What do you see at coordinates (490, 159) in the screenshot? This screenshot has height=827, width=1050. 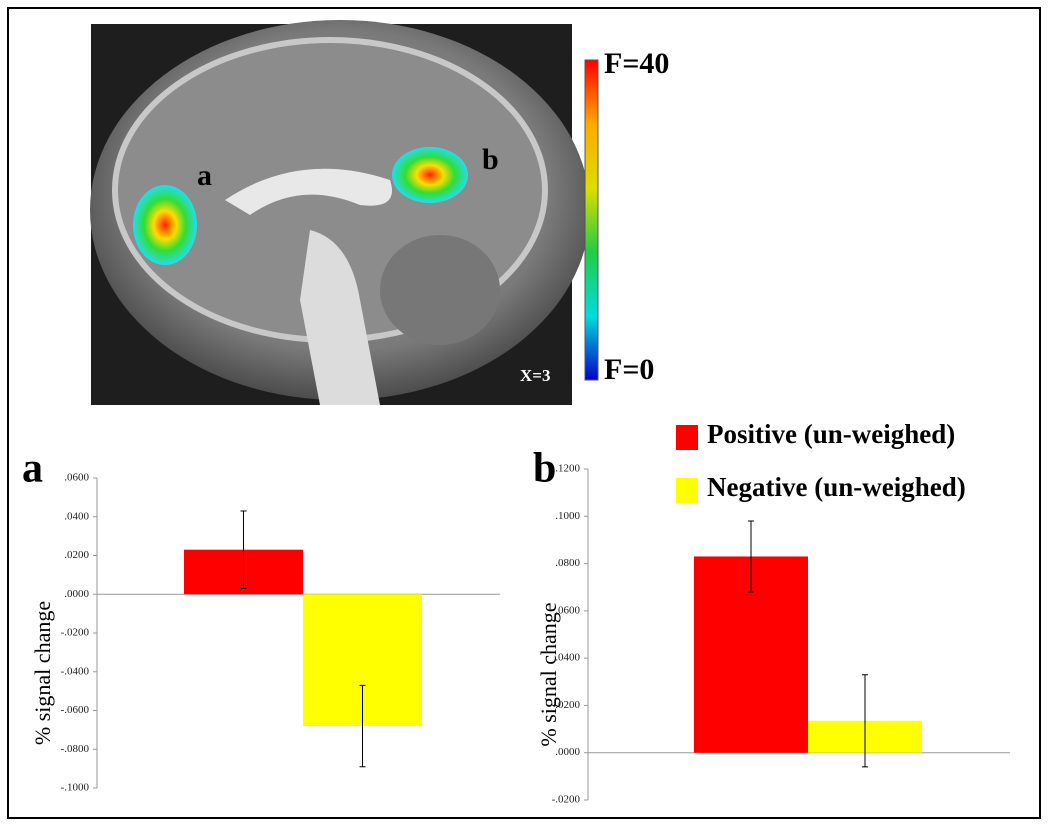 I see `region-label: b` at bounding box center [490, 159].